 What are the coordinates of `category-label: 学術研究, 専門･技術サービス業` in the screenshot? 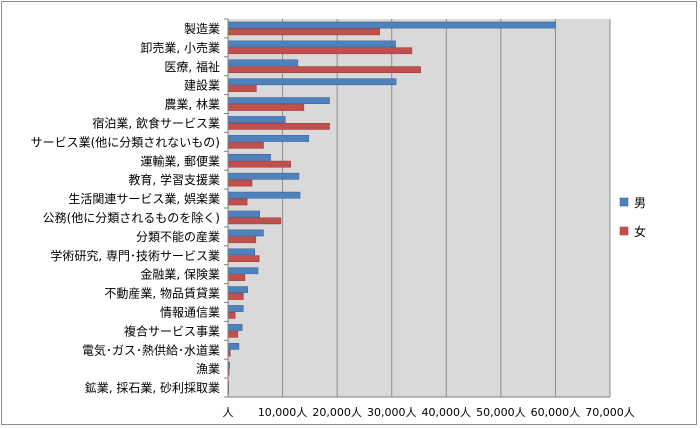 It's located at (135, 255).